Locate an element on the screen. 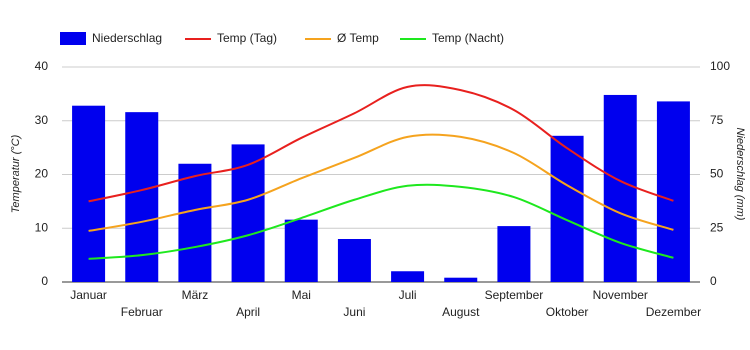  x-tick-label: September is located at coordinates (514, 295).